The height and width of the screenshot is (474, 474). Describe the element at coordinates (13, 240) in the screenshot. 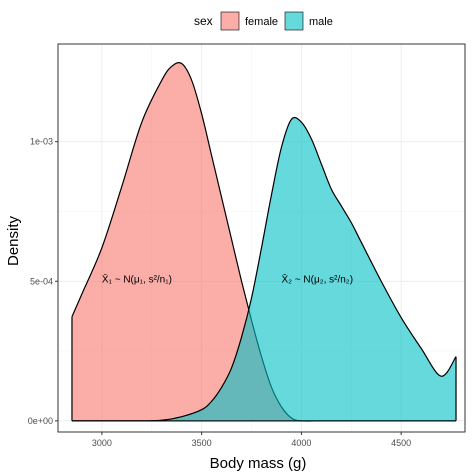

I see `y-axis-title: Density` at that location.